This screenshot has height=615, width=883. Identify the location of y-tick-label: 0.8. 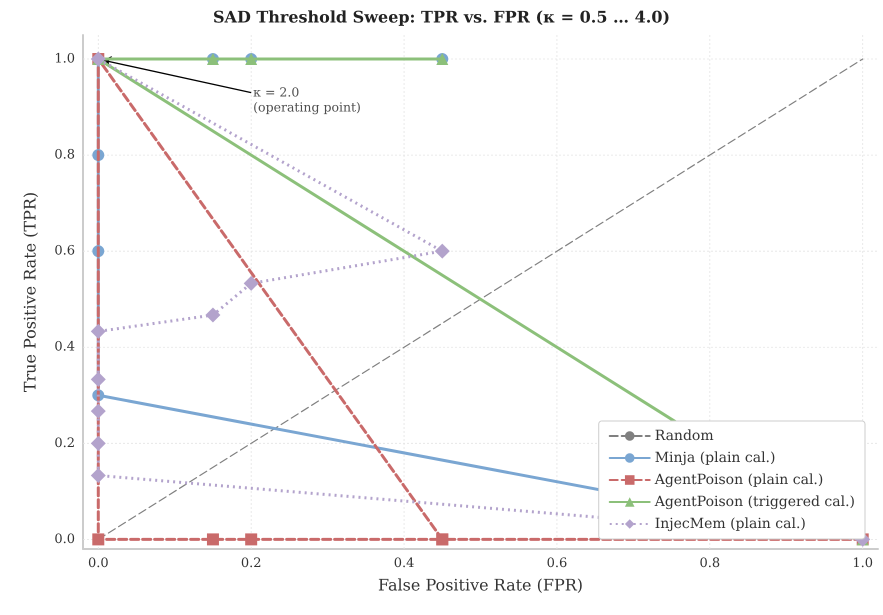
(64, 155).